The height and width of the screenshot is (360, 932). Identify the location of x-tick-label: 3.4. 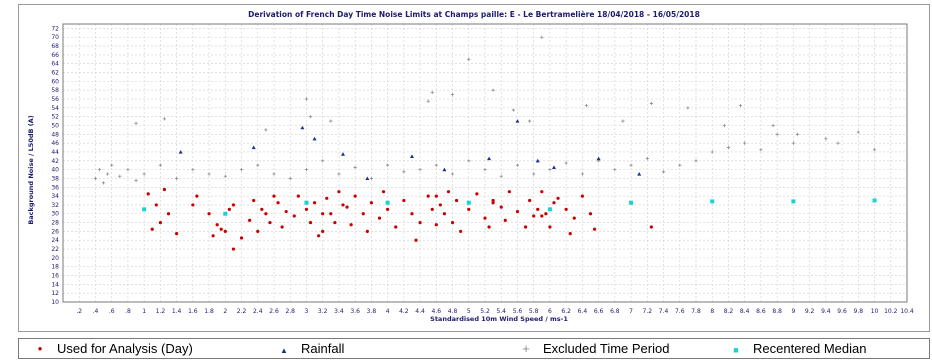
(339, 311).